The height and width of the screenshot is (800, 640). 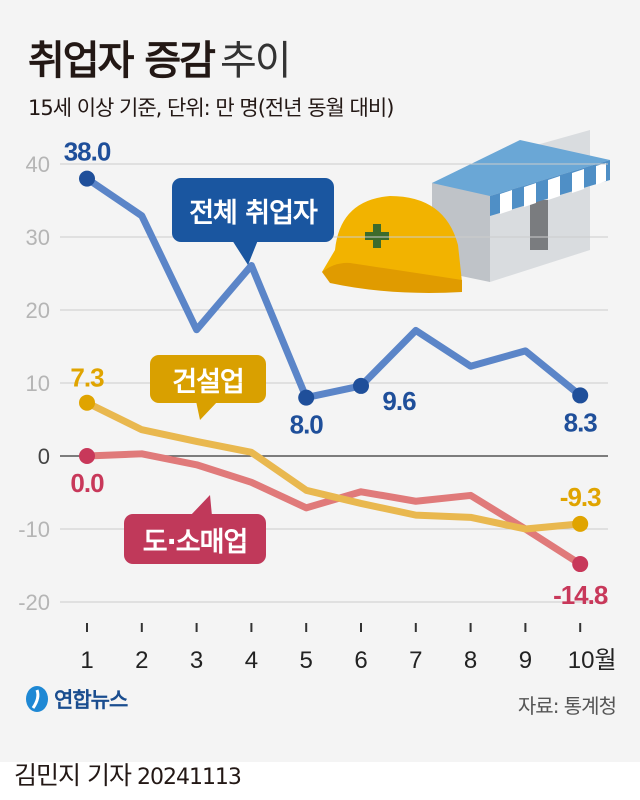 I want to click on y-axis: 40 30 20 10 0 -10 -20, so click(x=34, y=383).